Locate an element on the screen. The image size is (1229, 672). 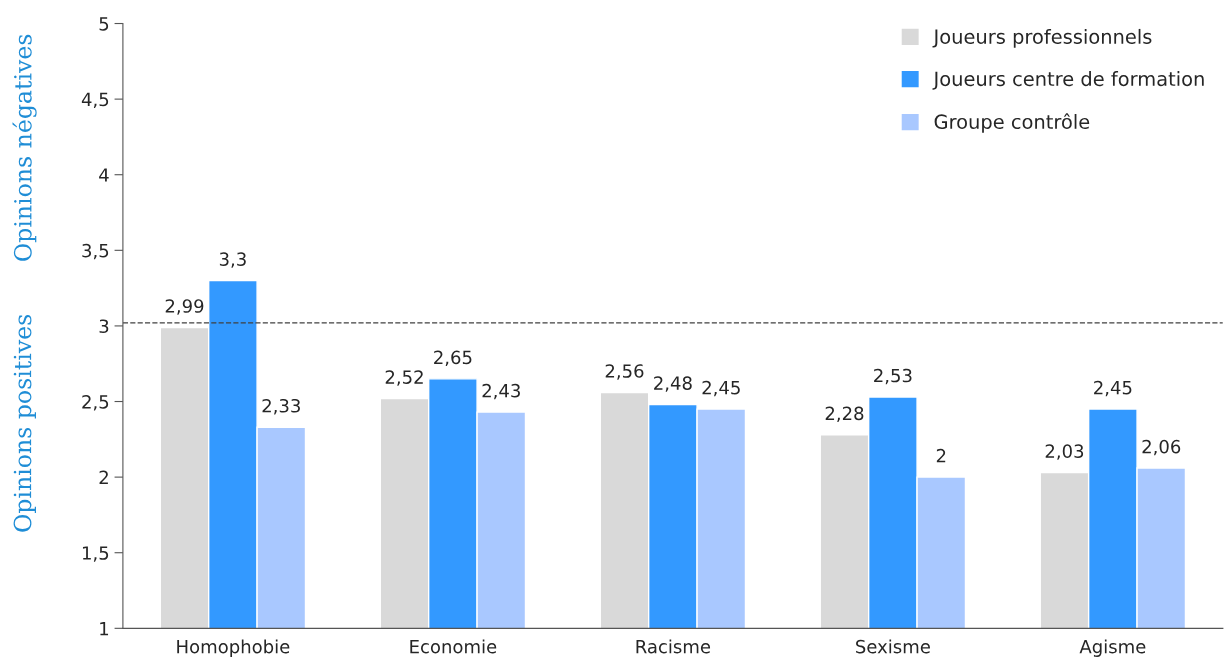
data-label: 2,28 is located at coordinates (844, 414).